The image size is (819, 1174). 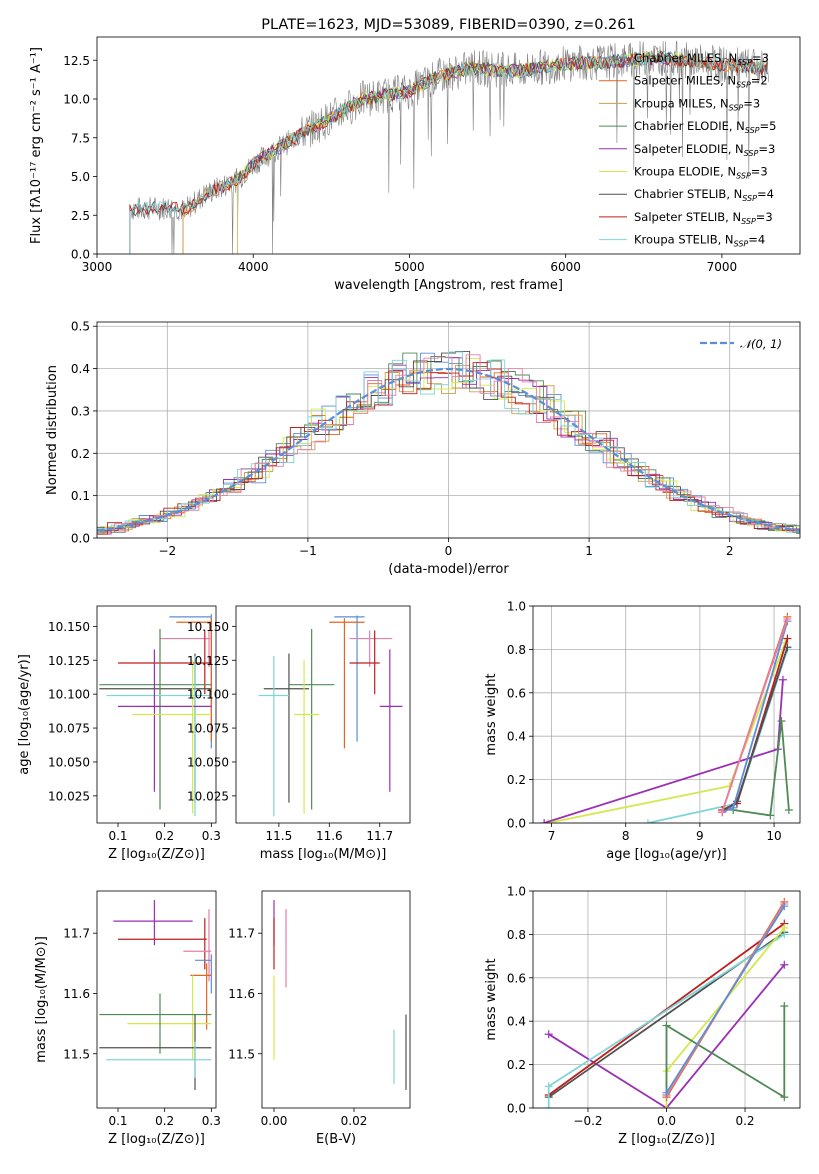 What do you see at coordinates (52, 430) in the screenshot?
I see `y-axis-label: Normed distribution` at bounding box center [52, 430].